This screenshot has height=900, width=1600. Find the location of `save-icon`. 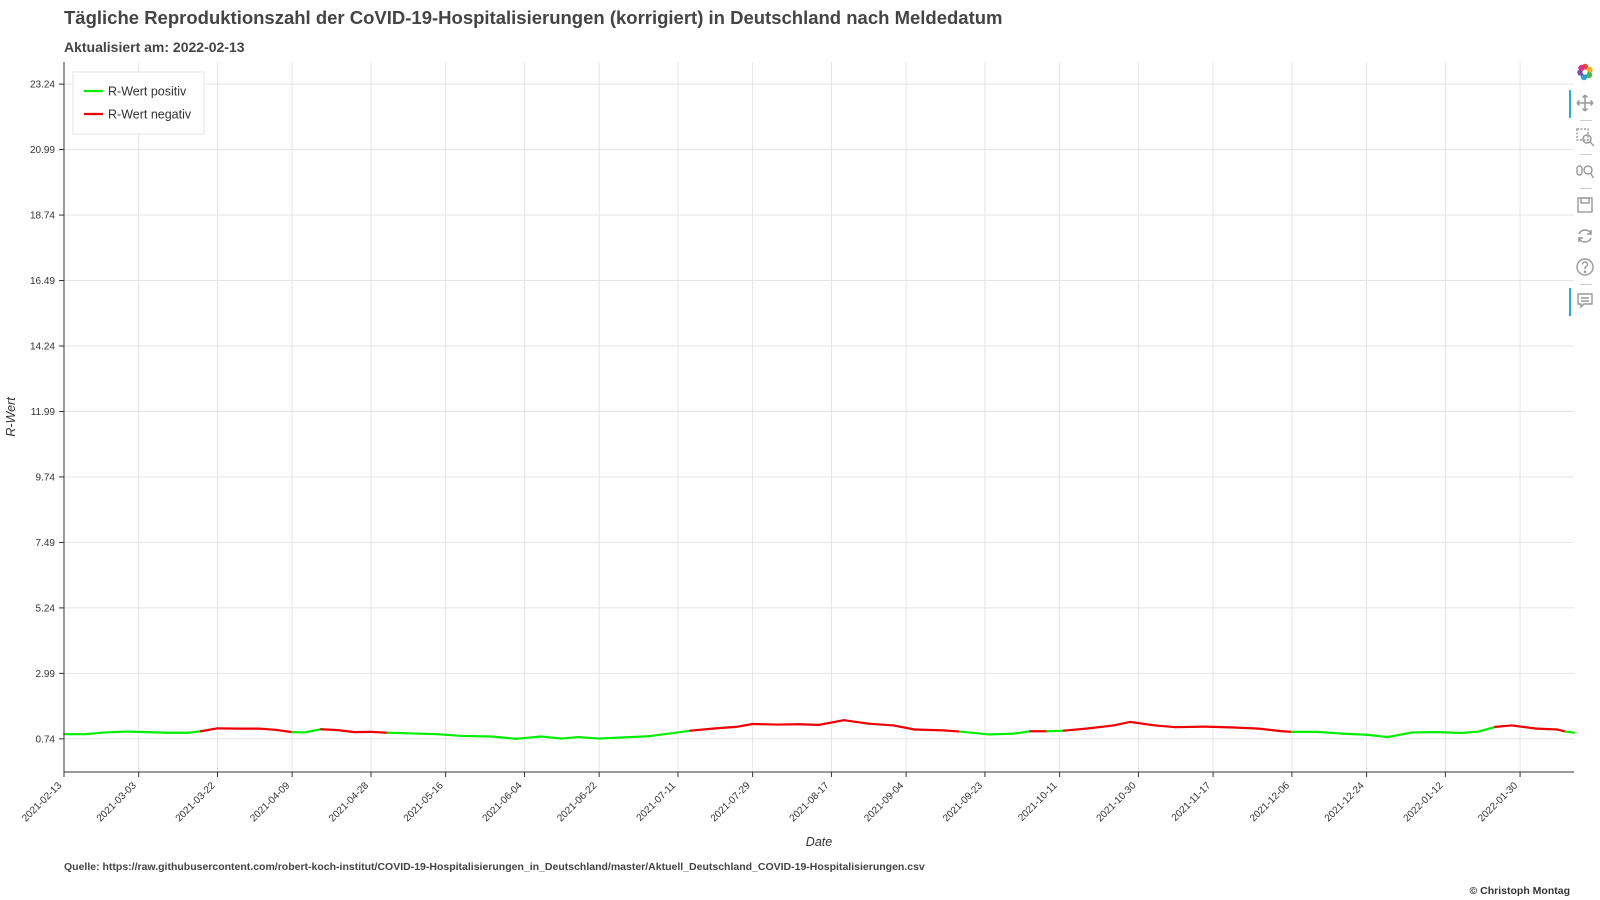

save-icon is located at coordinates (1585, 205).